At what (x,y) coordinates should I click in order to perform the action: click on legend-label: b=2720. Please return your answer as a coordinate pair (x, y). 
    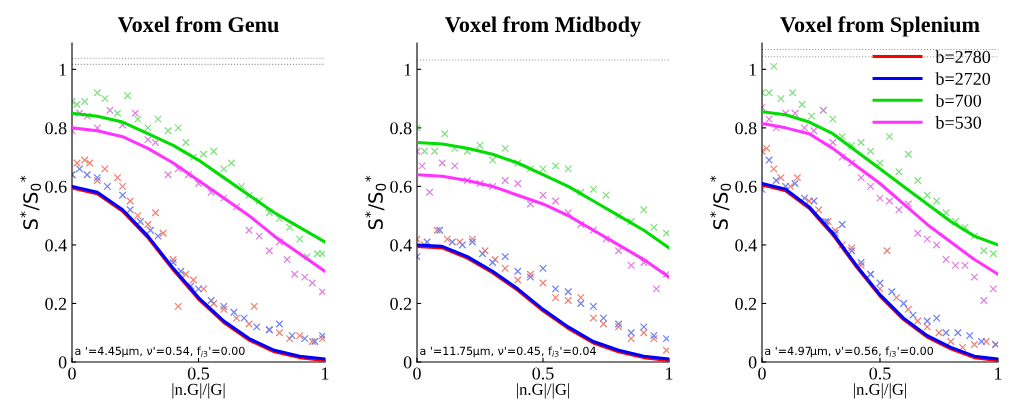
    Looking at the image, I should click on (963, 78).